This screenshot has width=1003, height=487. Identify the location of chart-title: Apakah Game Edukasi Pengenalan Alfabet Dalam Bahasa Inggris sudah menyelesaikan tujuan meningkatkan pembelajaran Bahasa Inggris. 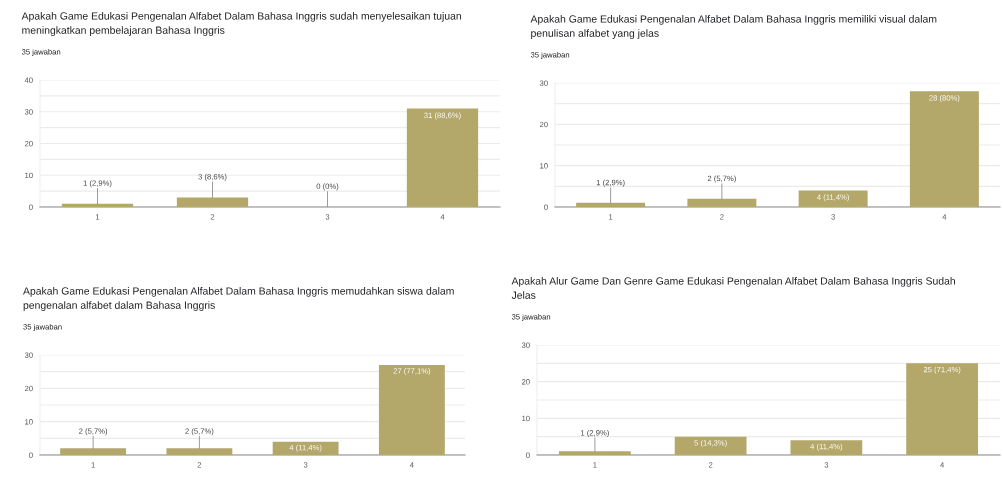
(241, 24).